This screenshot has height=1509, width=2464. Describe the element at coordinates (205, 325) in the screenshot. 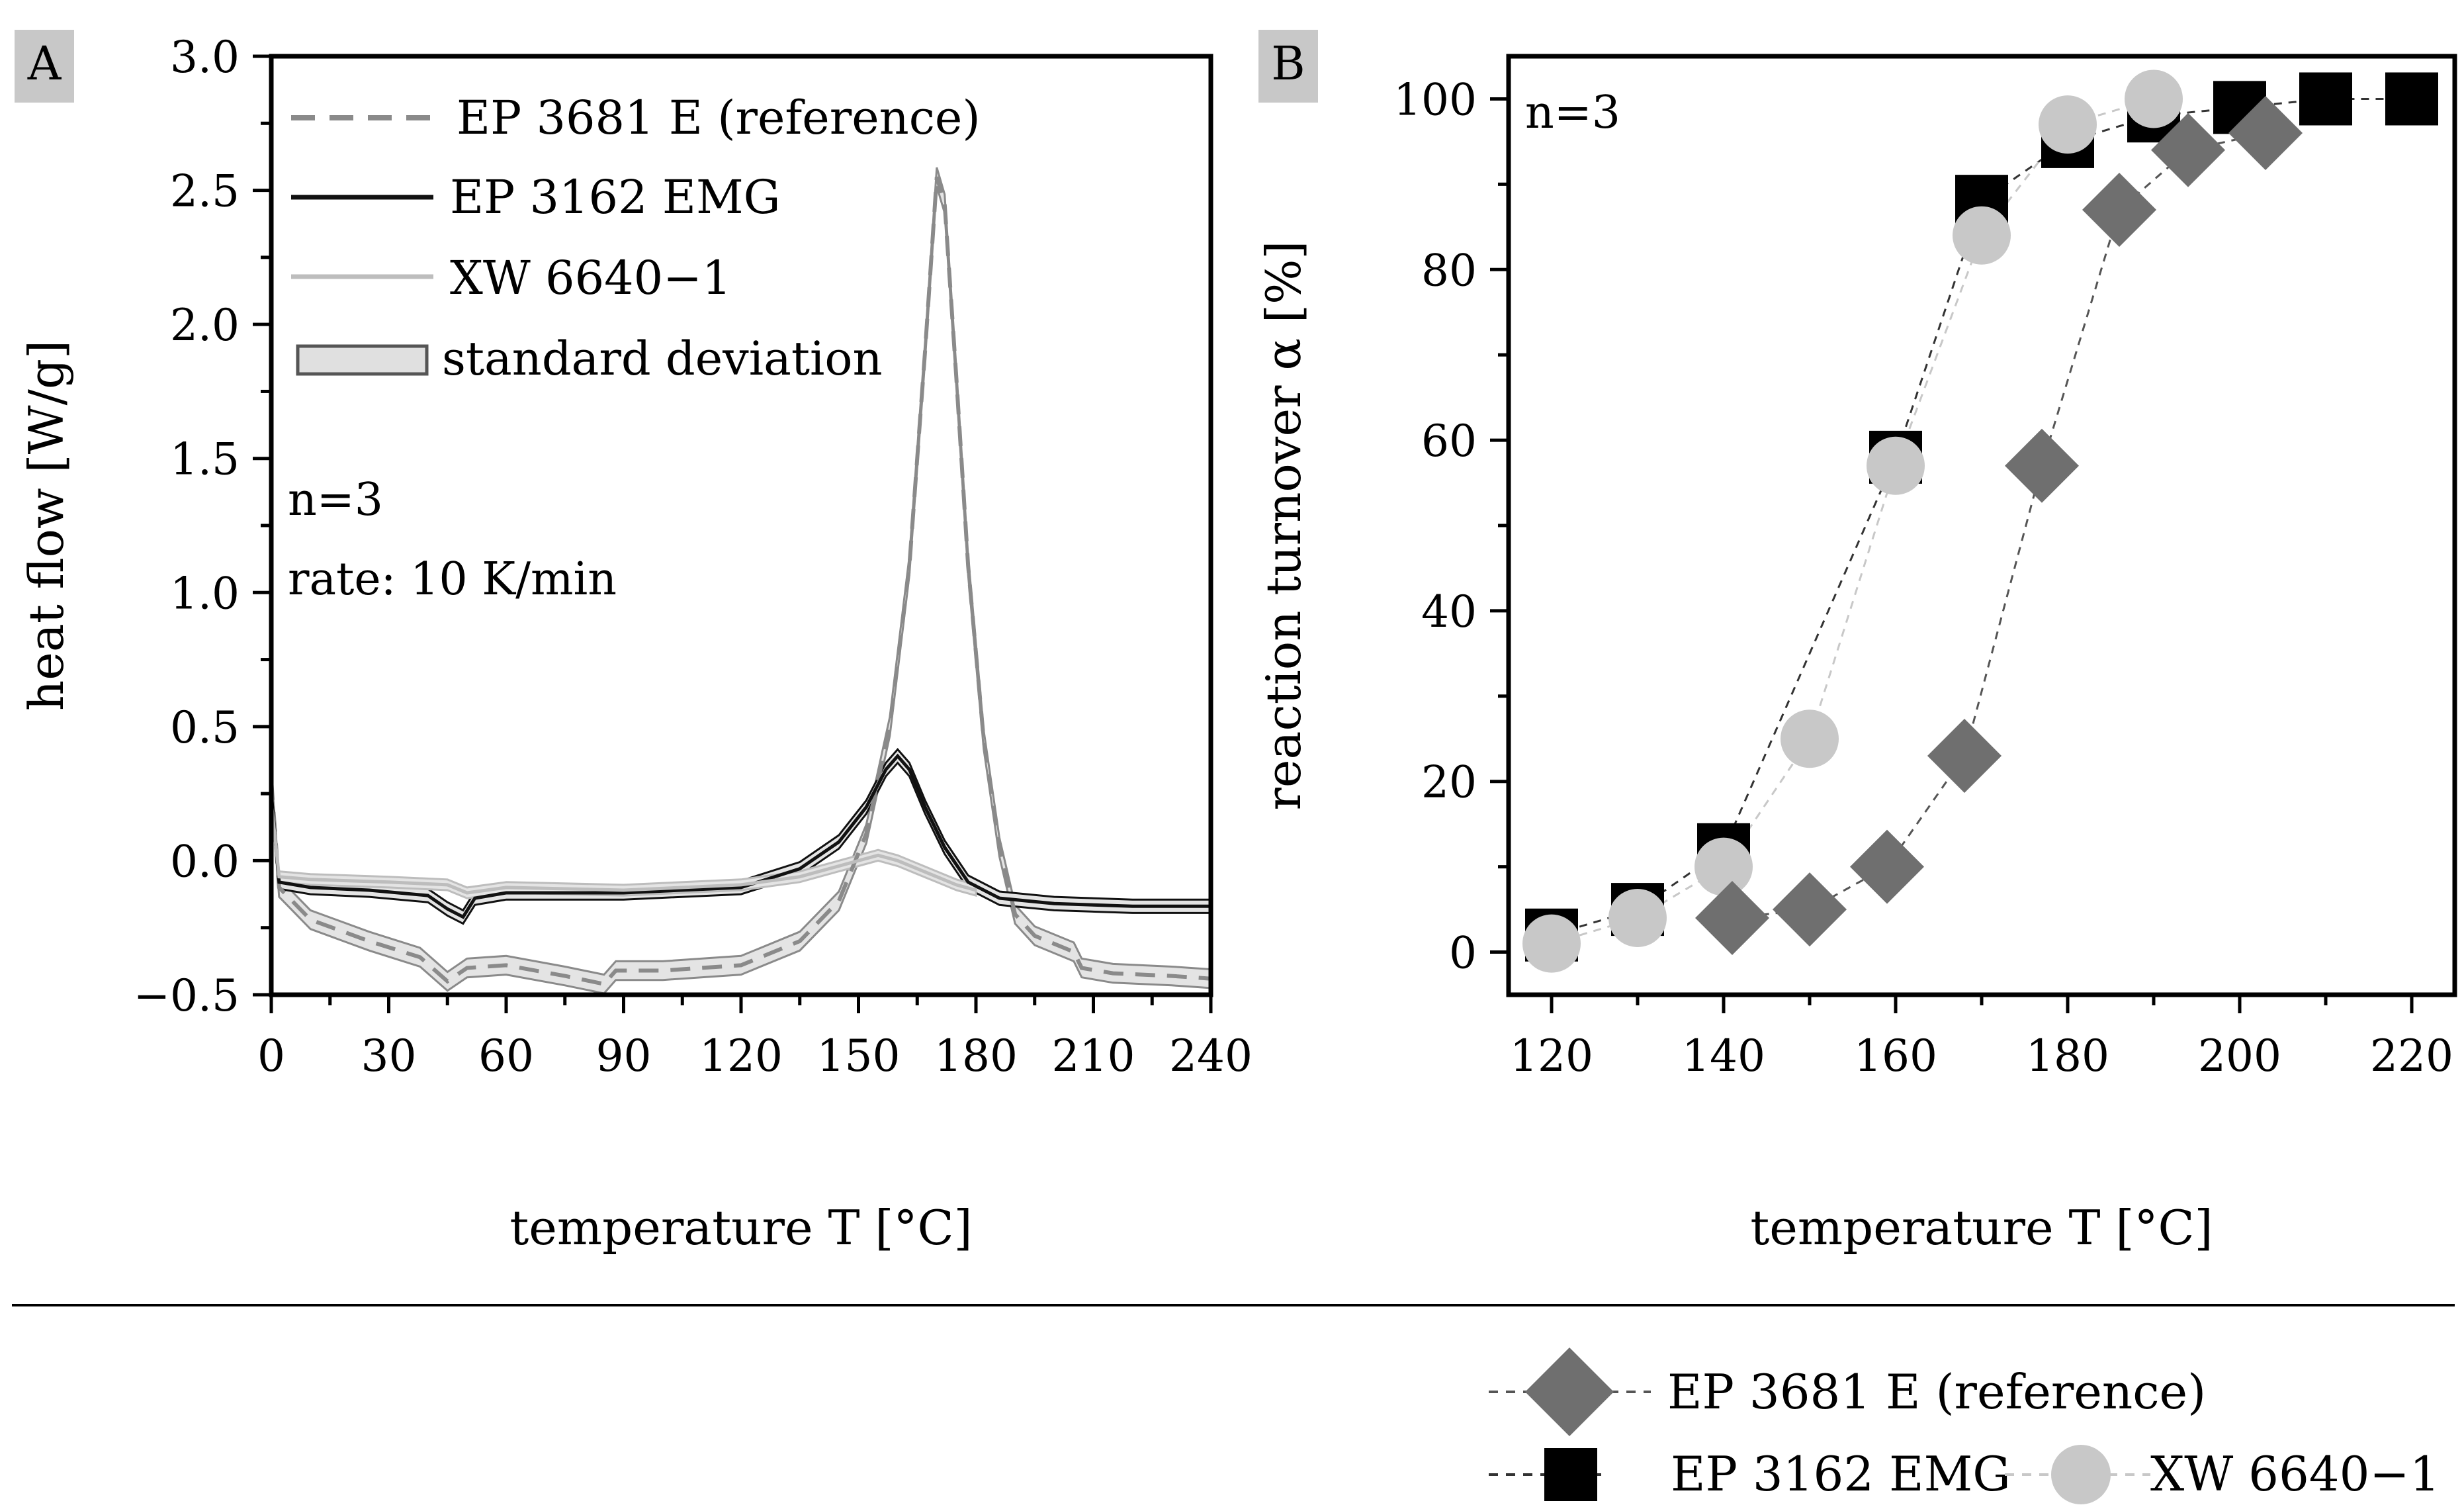

I see `y-tick-label-a: 2.0` at that location.